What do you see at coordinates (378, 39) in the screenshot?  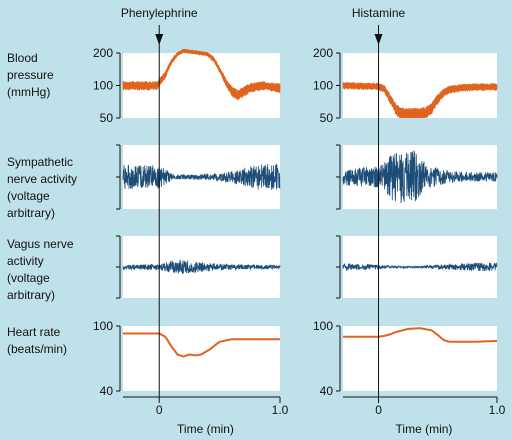 I see `injection-arrow-histamine` at bounding box center [378, 39].